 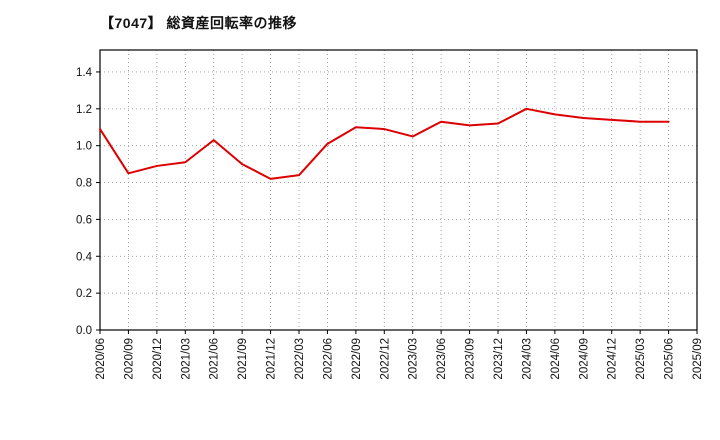 I want to click on x-tick-label: 2024/12, so click(x=613, y=359).